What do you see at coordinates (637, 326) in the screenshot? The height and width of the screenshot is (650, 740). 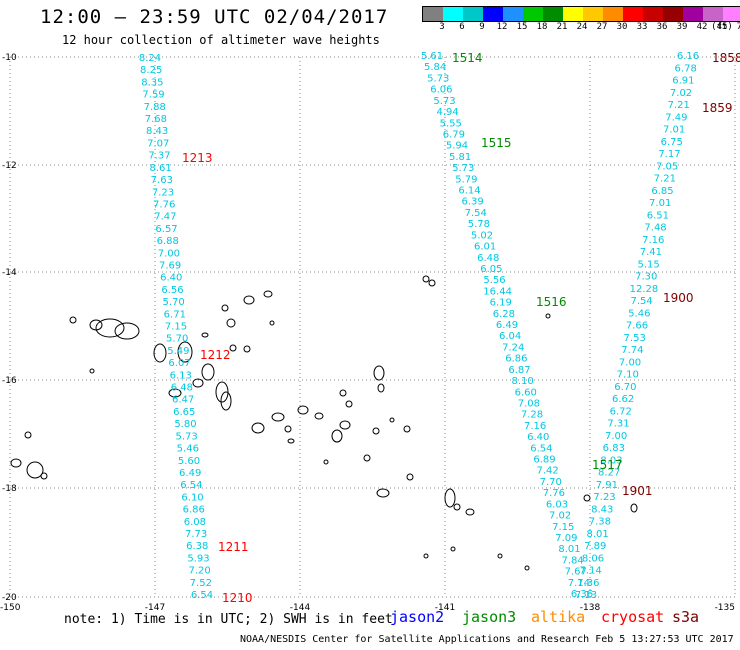 I see `swh-value: 7.66` at bounding box center [637, 326].